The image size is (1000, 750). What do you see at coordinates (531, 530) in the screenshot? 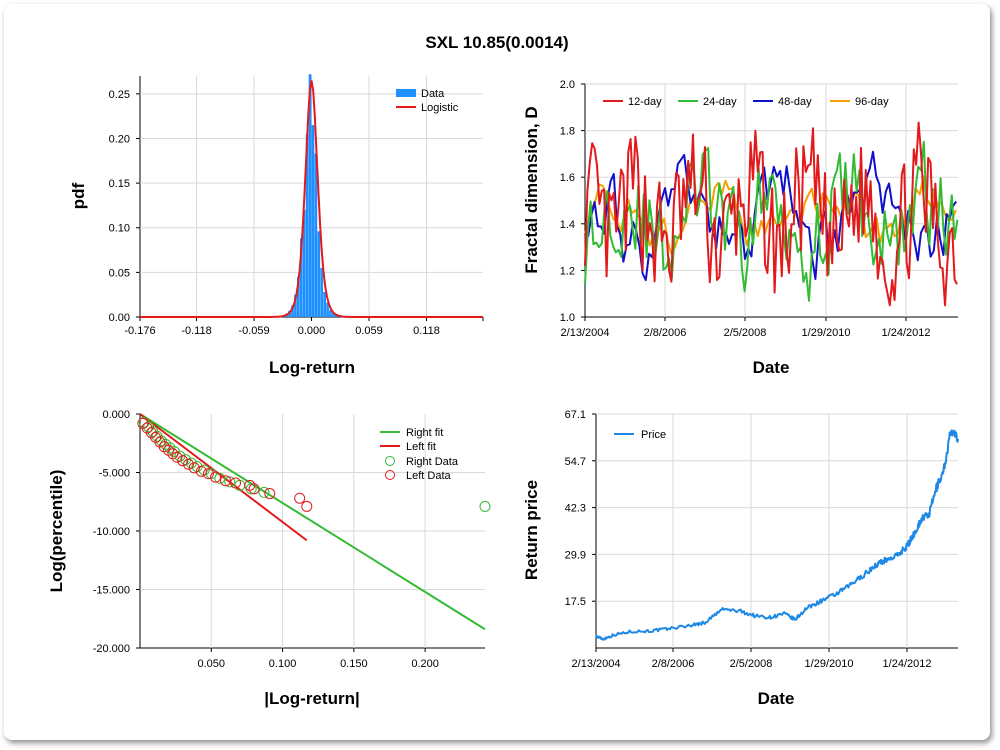
I see `price-y-label: Return price` at bounding box center [531, 530].